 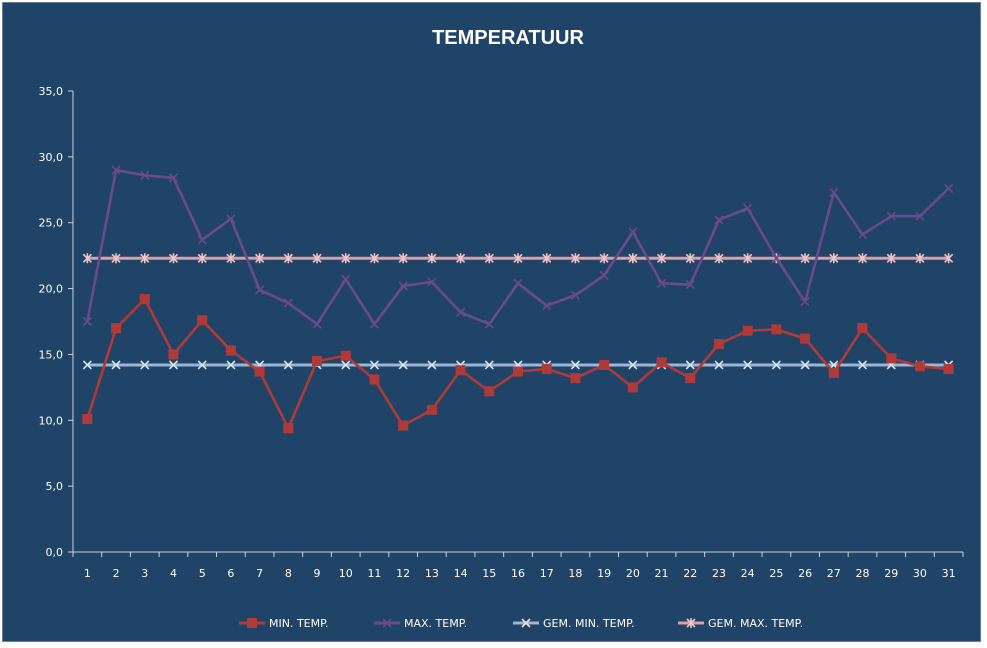 I want to click on x-tick-label: 28, so click(x=863, y=573).